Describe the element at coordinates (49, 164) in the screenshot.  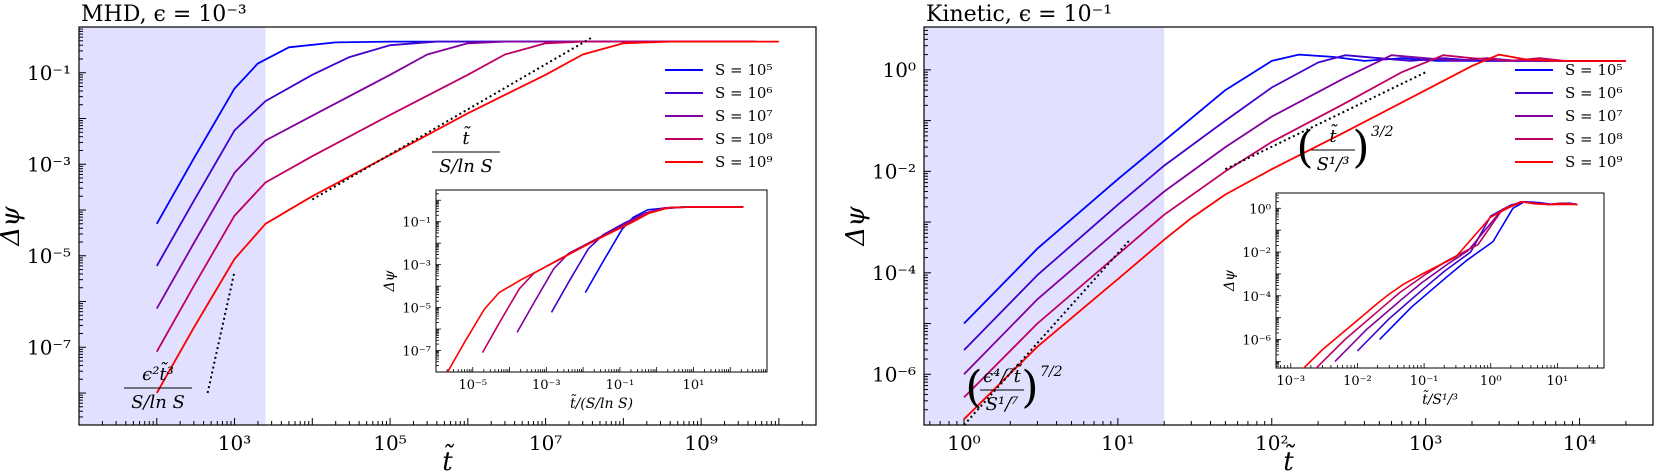
I see `y-tick-label: 10⁻³` at that location.